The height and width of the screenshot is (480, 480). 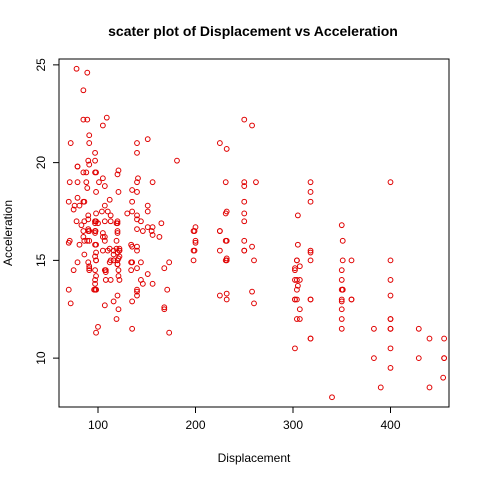 What do you see at coordinates (390, 425) in the screenshot?
I see `x-tick-label: 400` at bounding box center [390, 425].